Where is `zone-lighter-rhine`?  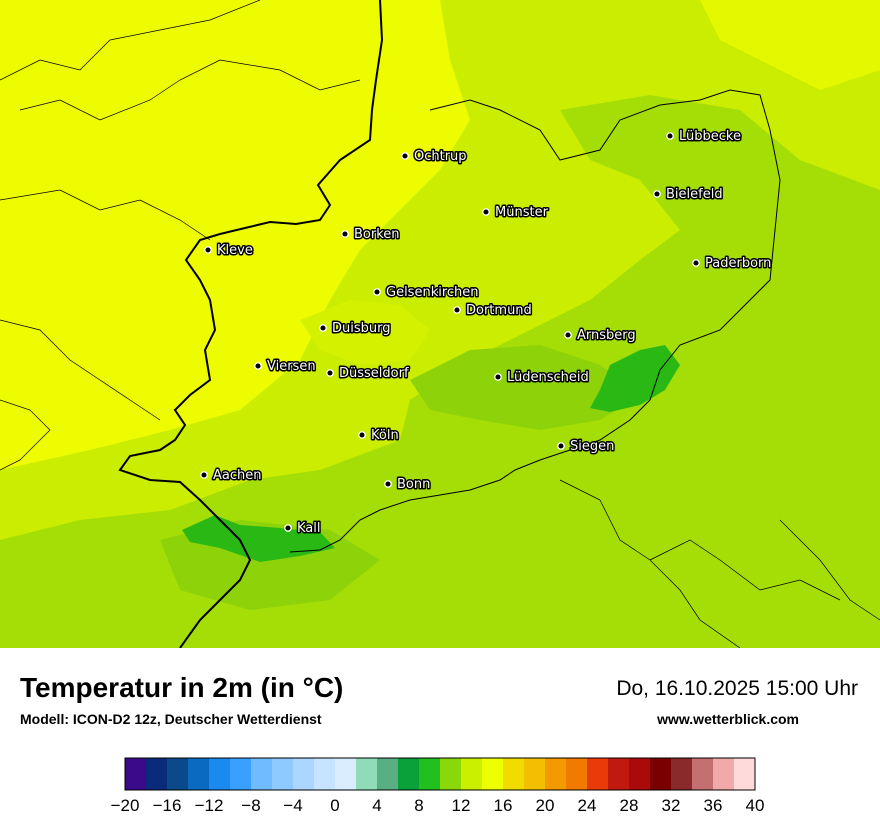
zone-lighter-rhine is located at coordinates (365, 332).